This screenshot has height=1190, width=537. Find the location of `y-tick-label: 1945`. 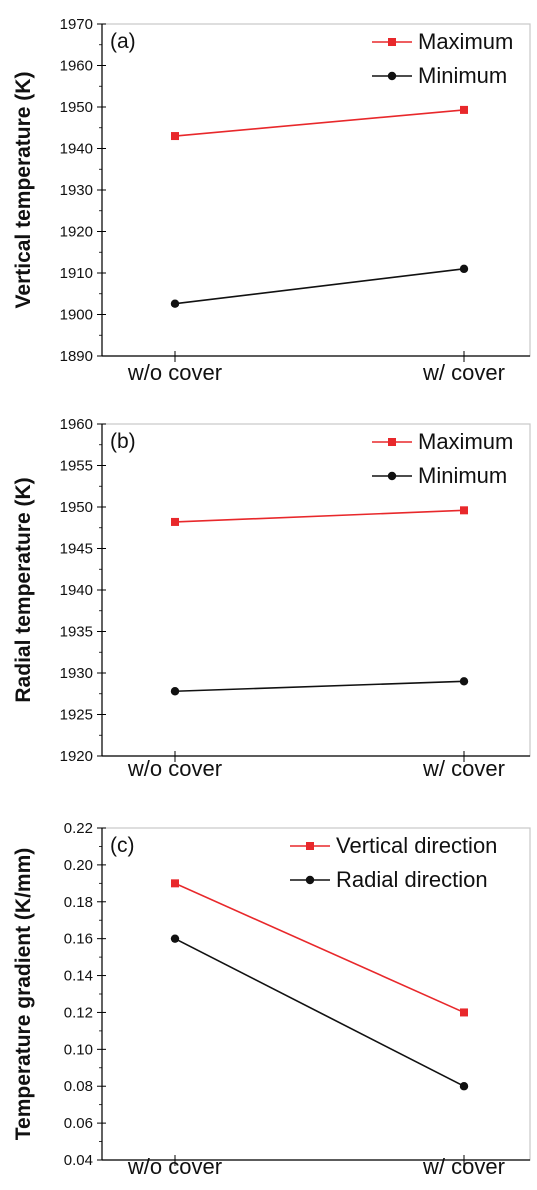

y-tick-label: 1945 is located at coordinates (76, 549).